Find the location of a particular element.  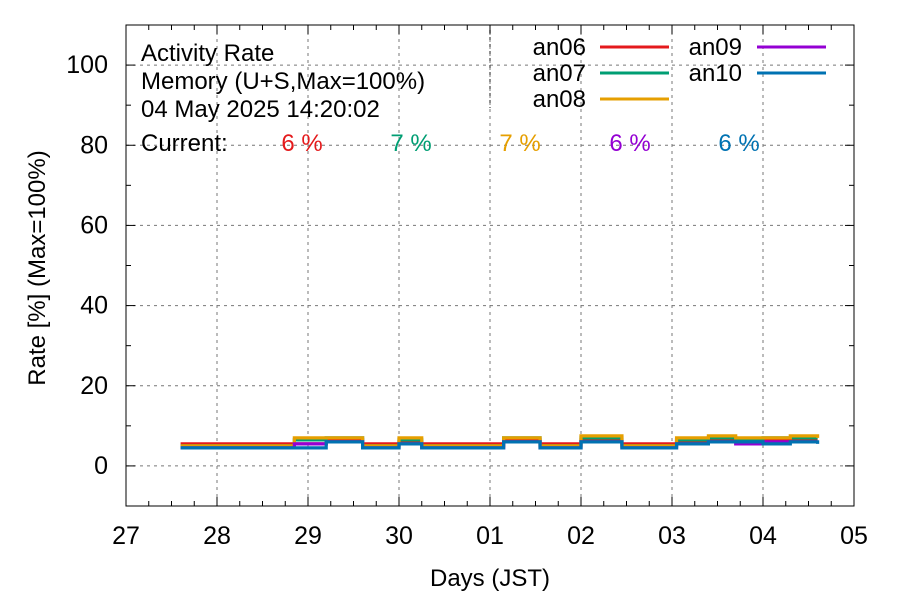

series-layer is located at coordinates (500, 442).